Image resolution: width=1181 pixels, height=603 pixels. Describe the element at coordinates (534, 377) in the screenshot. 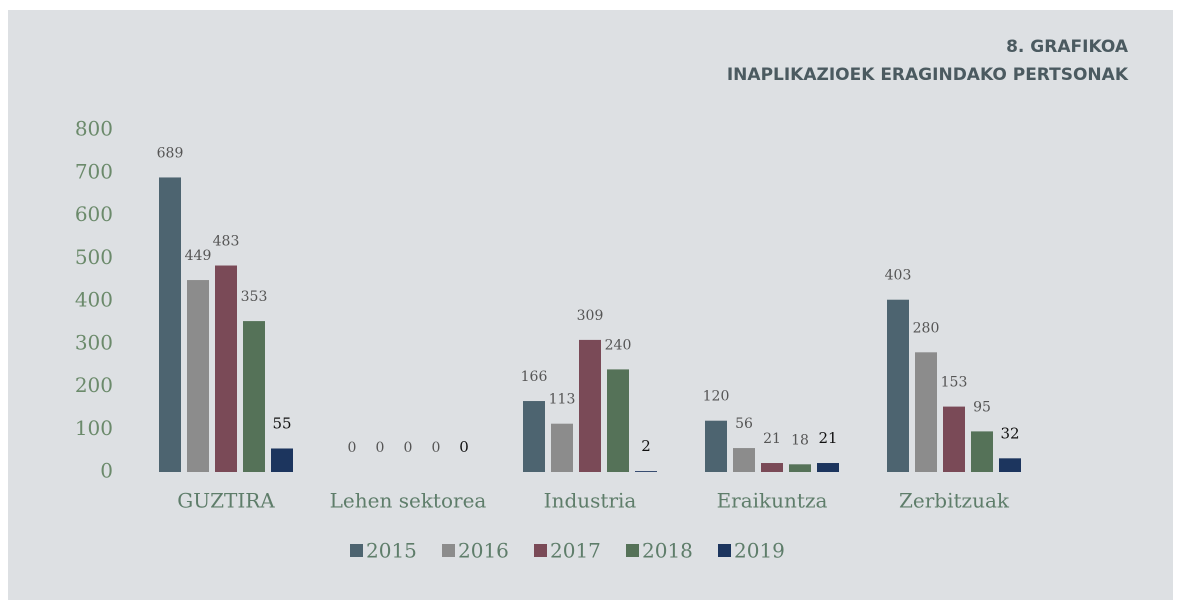

I see `value-label: 166` at that location.